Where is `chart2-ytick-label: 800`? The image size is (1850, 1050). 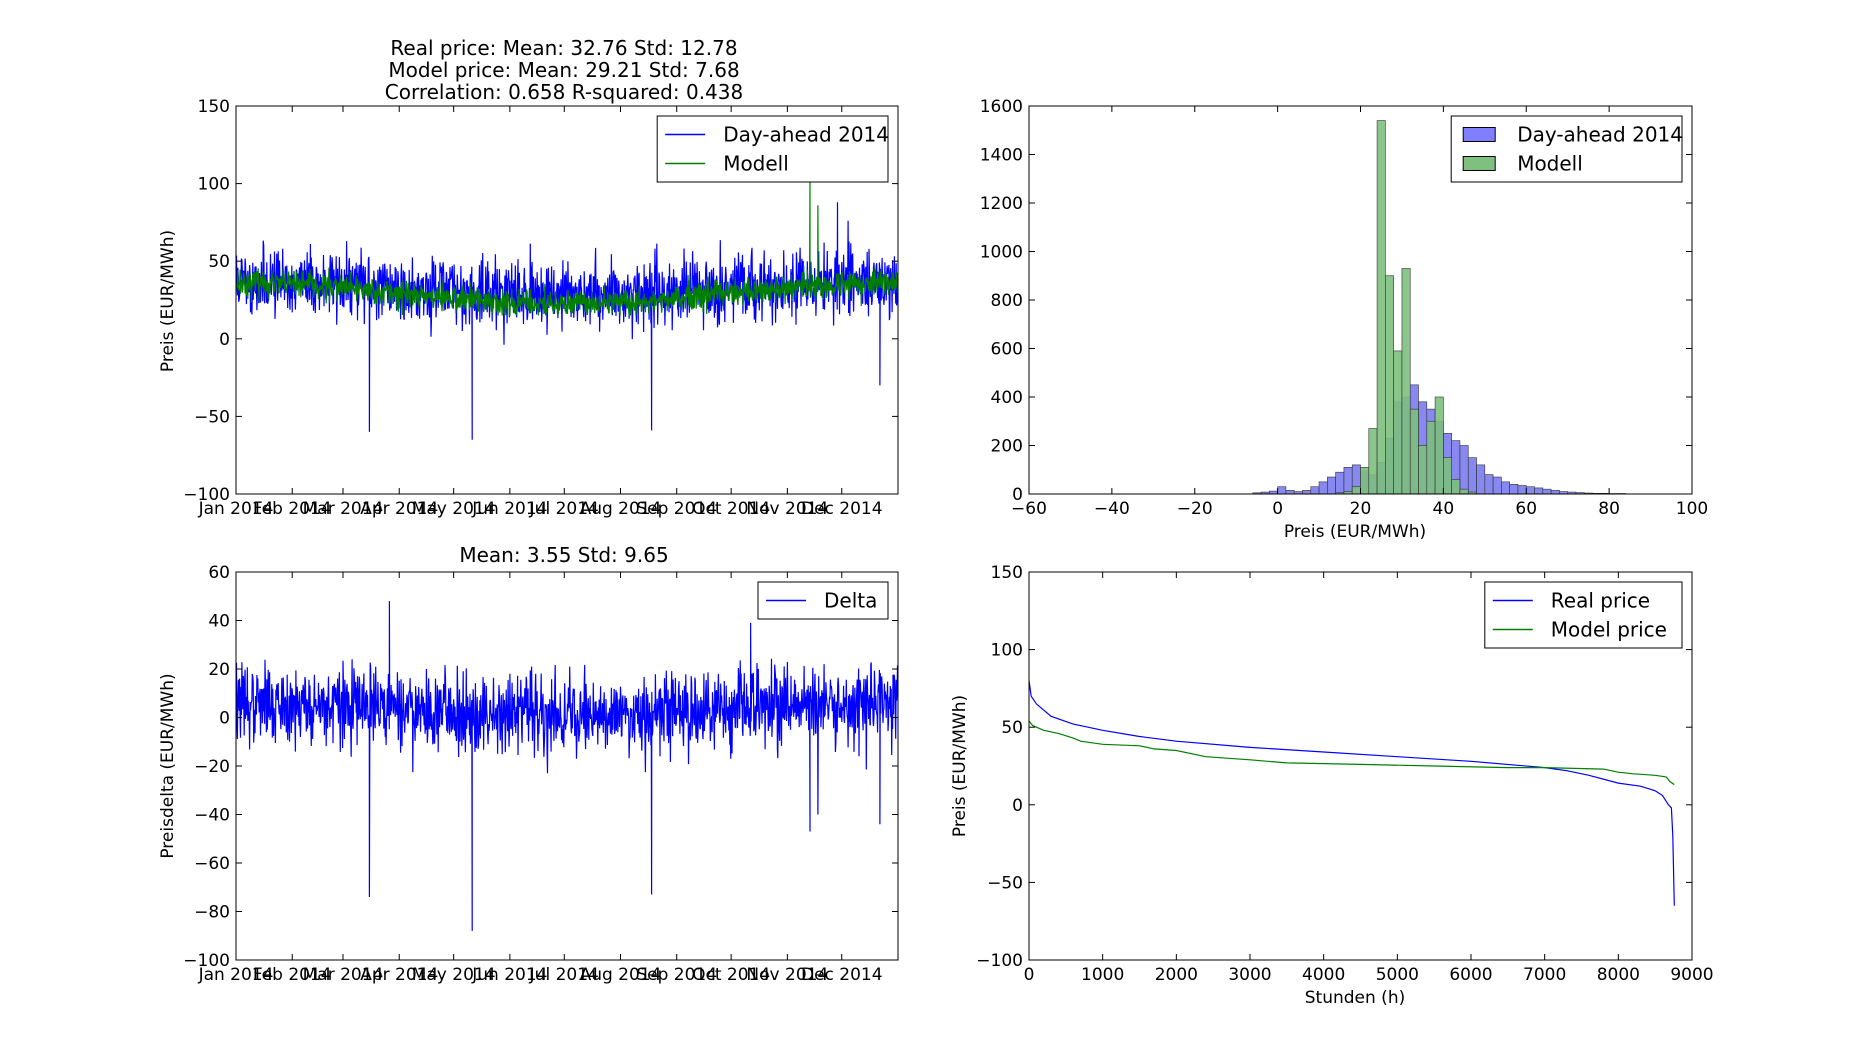 chart2-ytick-label: 800 is located at coordinates (1007, 301).